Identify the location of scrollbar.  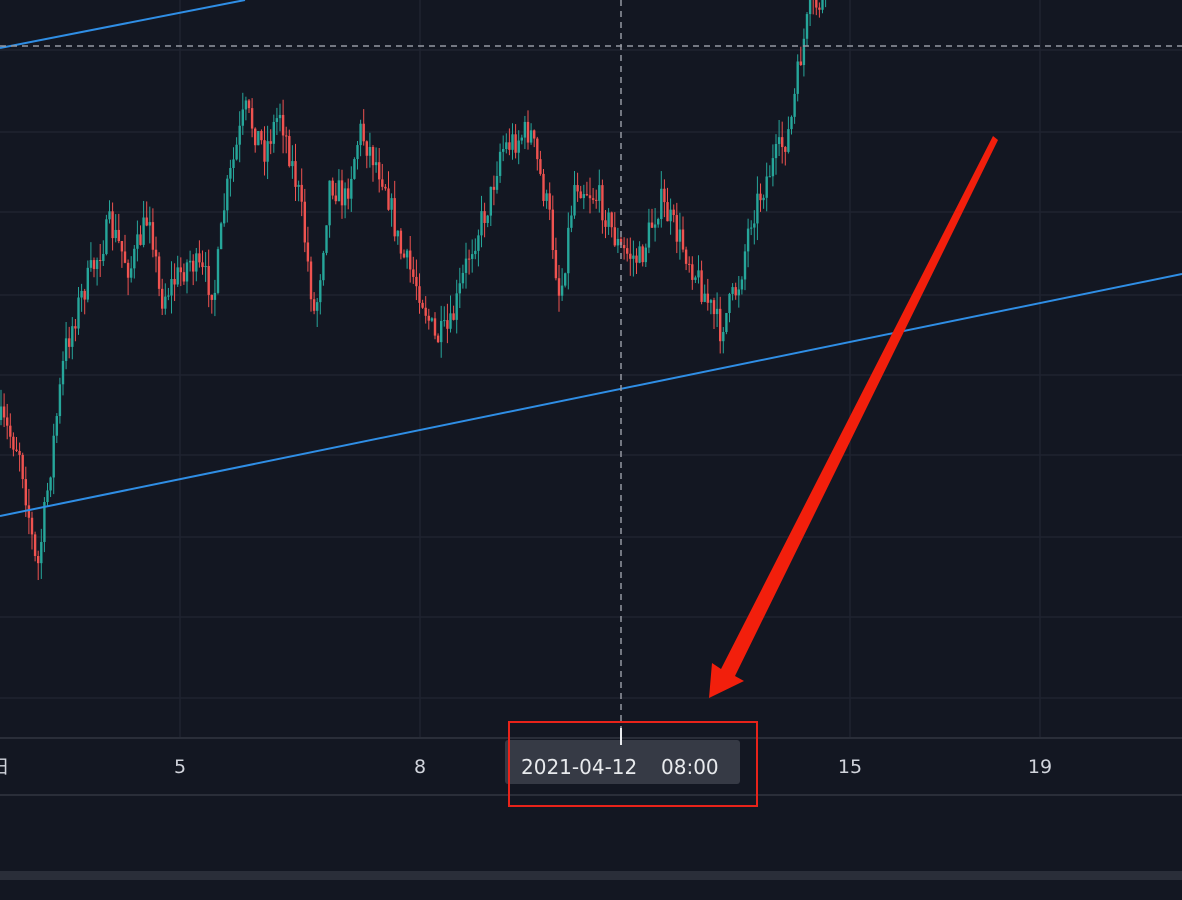
(591, 875).